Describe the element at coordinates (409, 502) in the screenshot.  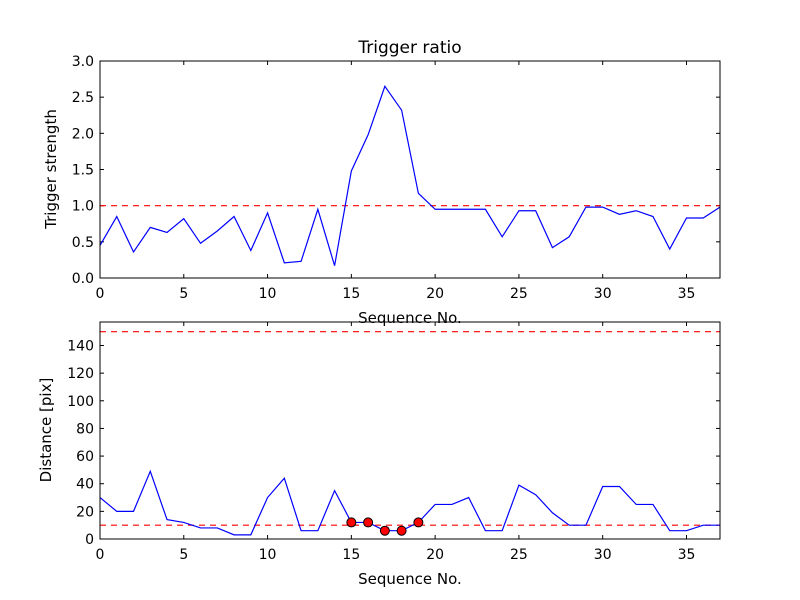
I see `distance-line` at that location.